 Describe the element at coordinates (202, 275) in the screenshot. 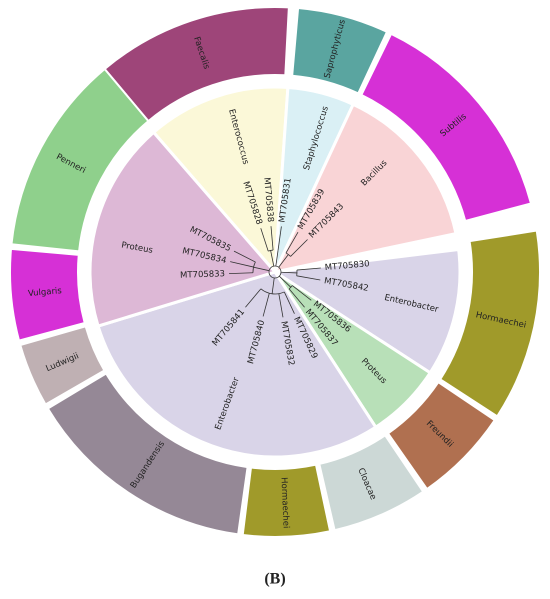

I see `leaf-label: MT705833` at that location.